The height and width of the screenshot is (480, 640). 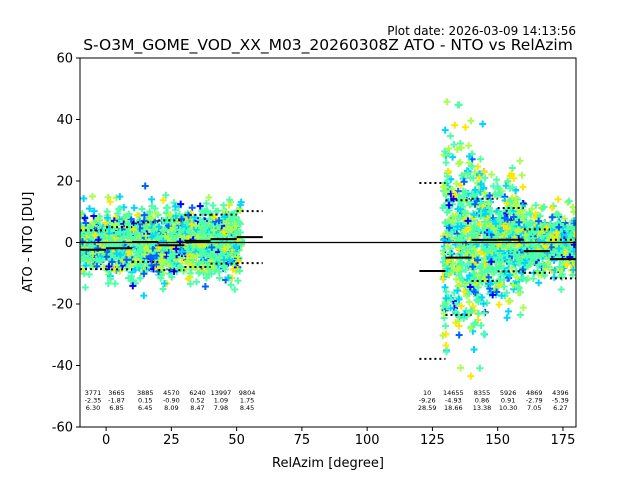 I want to click on x-tick-label: 50, so click(x=236, y=440).